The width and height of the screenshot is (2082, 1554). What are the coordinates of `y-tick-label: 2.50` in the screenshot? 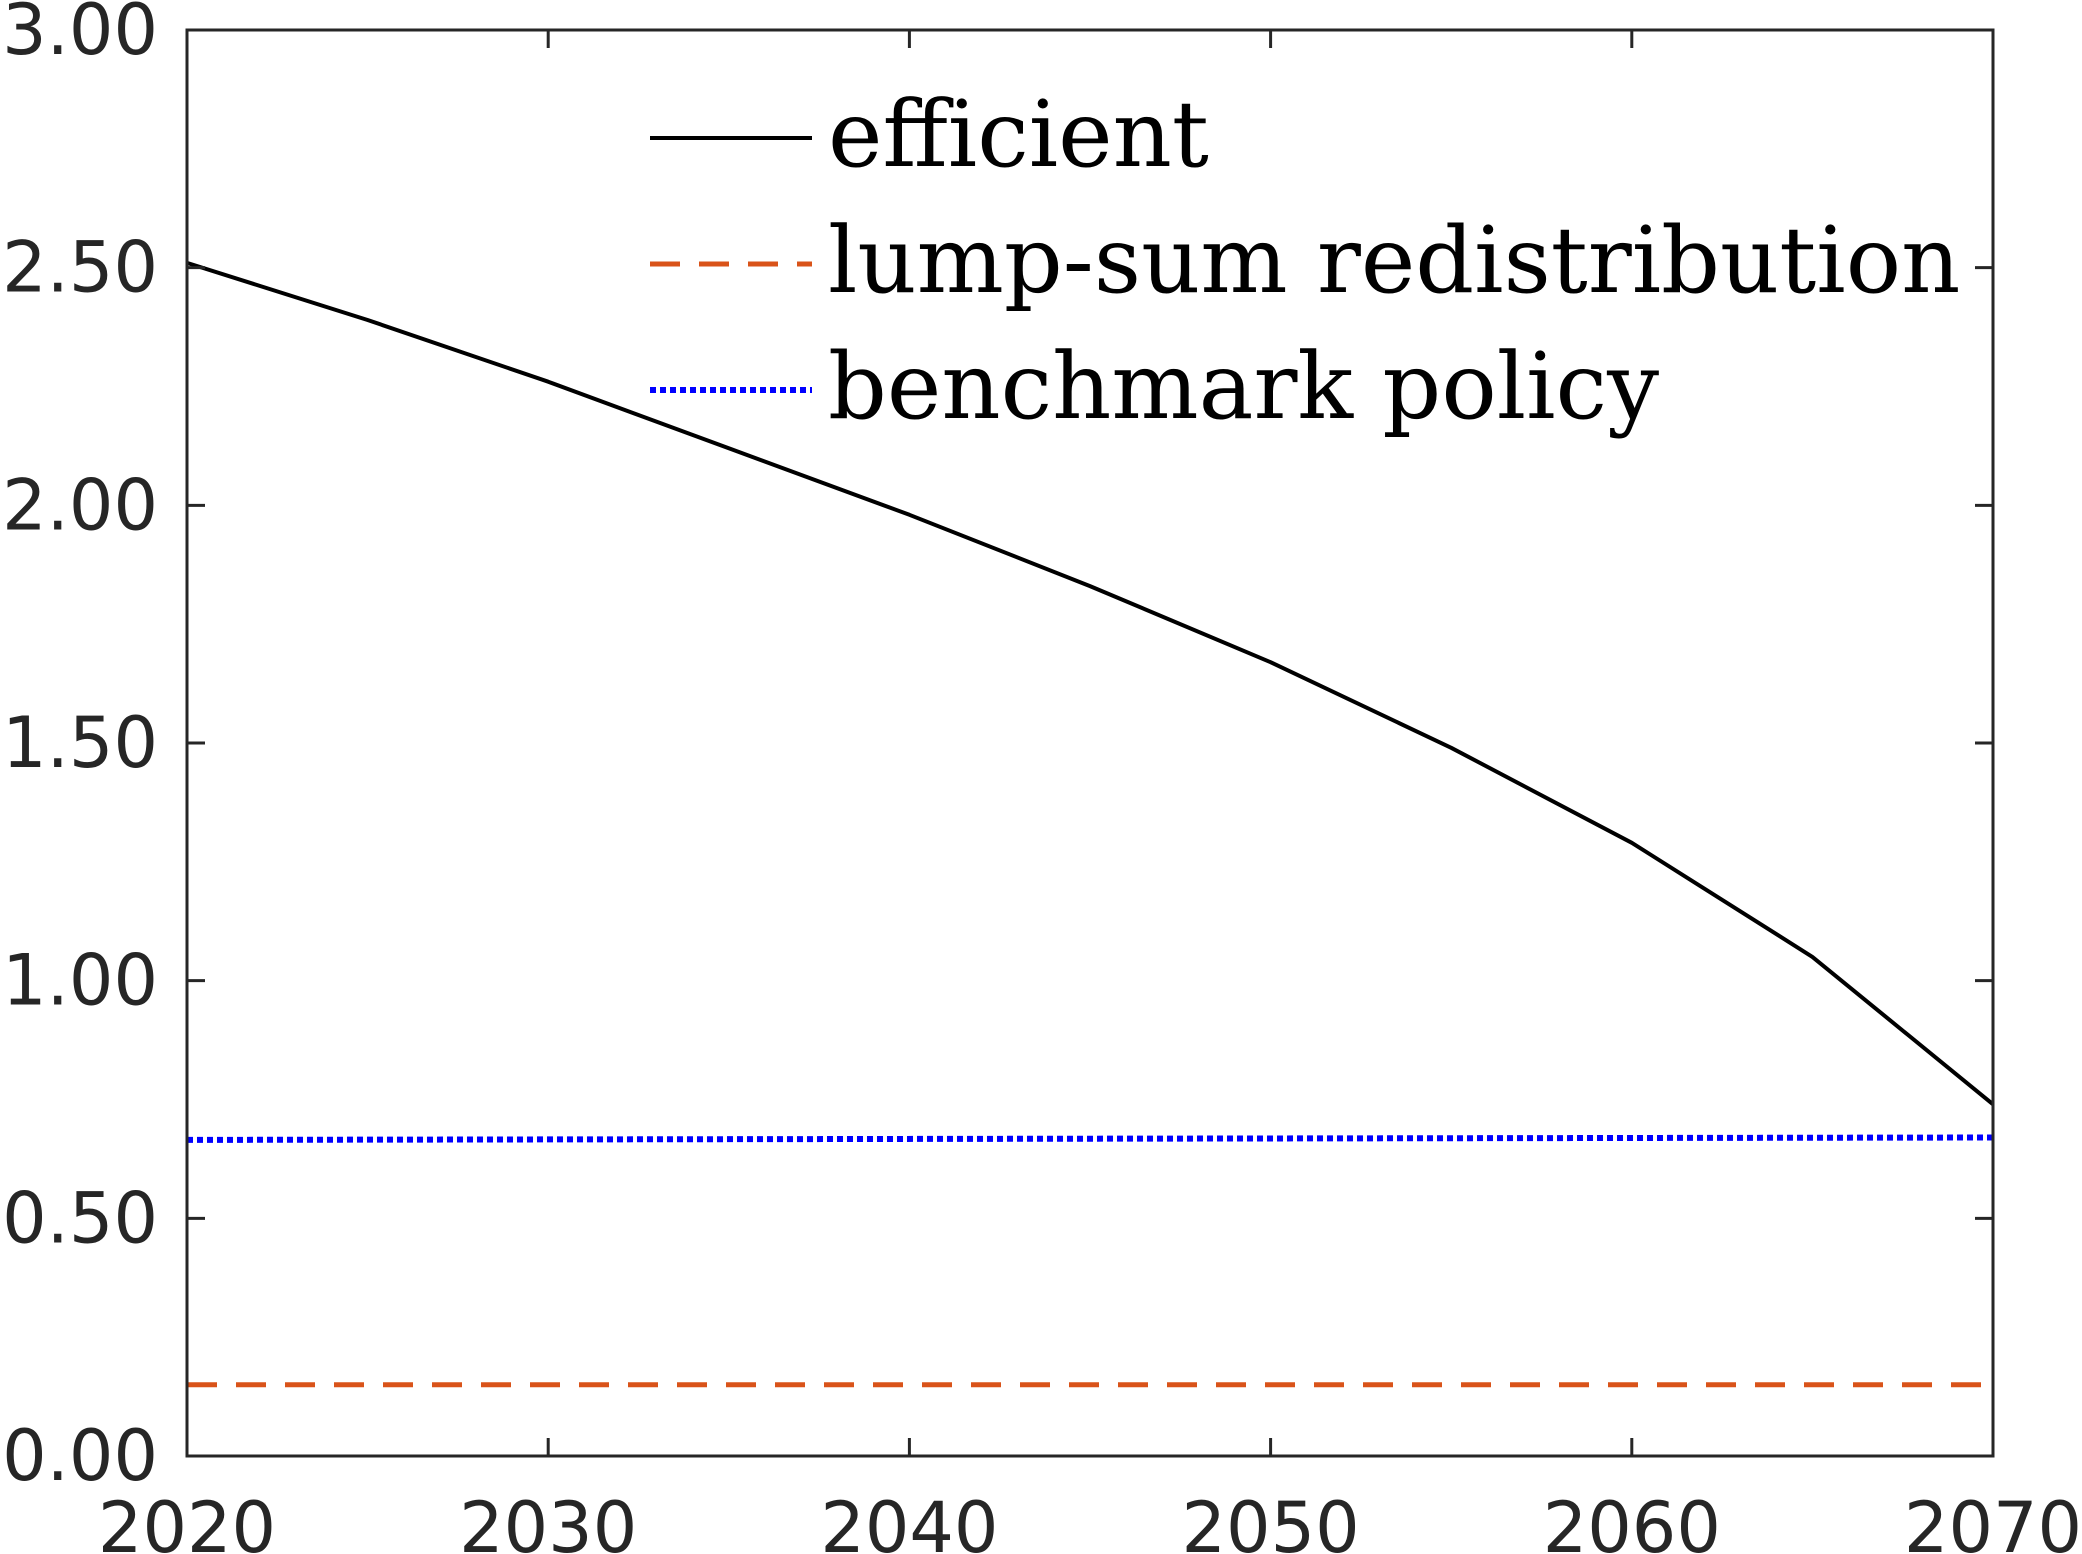 It's located at (80, 268).